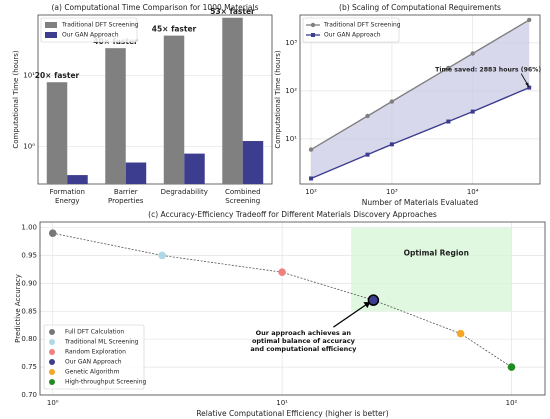  I want to click on y-tick-label: 10⁰, so click(29, 147).